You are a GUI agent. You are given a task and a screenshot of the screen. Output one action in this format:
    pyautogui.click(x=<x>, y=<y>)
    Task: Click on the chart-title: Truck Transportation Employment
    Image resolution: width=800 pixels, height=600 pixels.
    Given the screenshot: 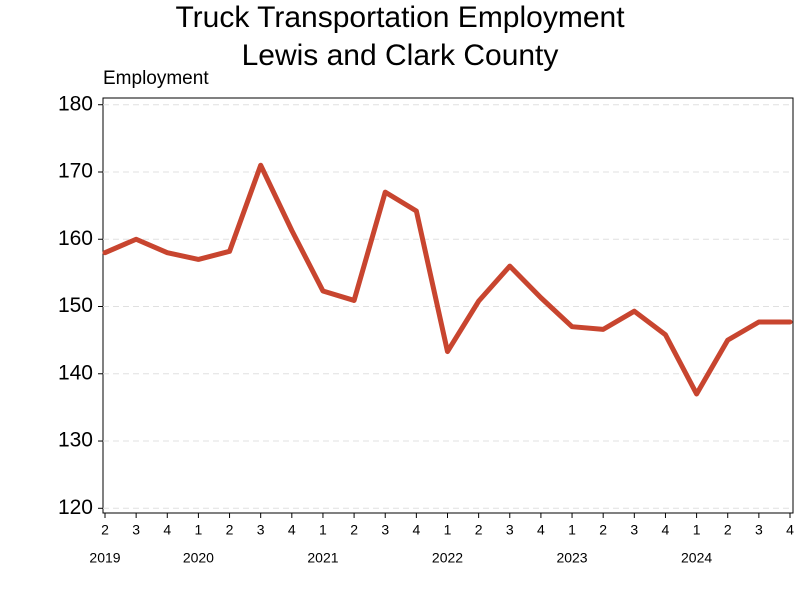 What is the action you would take?
    pyautogui.click(x=400, y=17)
    